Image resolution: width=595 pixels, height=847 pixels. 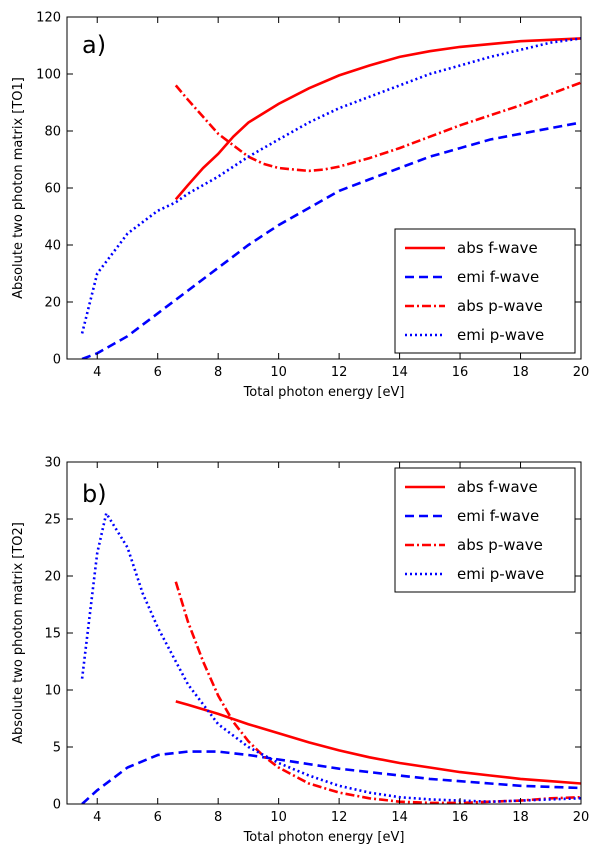 I want to click on panel-b-x-tick-label: 14, so click(x=399, y=817).